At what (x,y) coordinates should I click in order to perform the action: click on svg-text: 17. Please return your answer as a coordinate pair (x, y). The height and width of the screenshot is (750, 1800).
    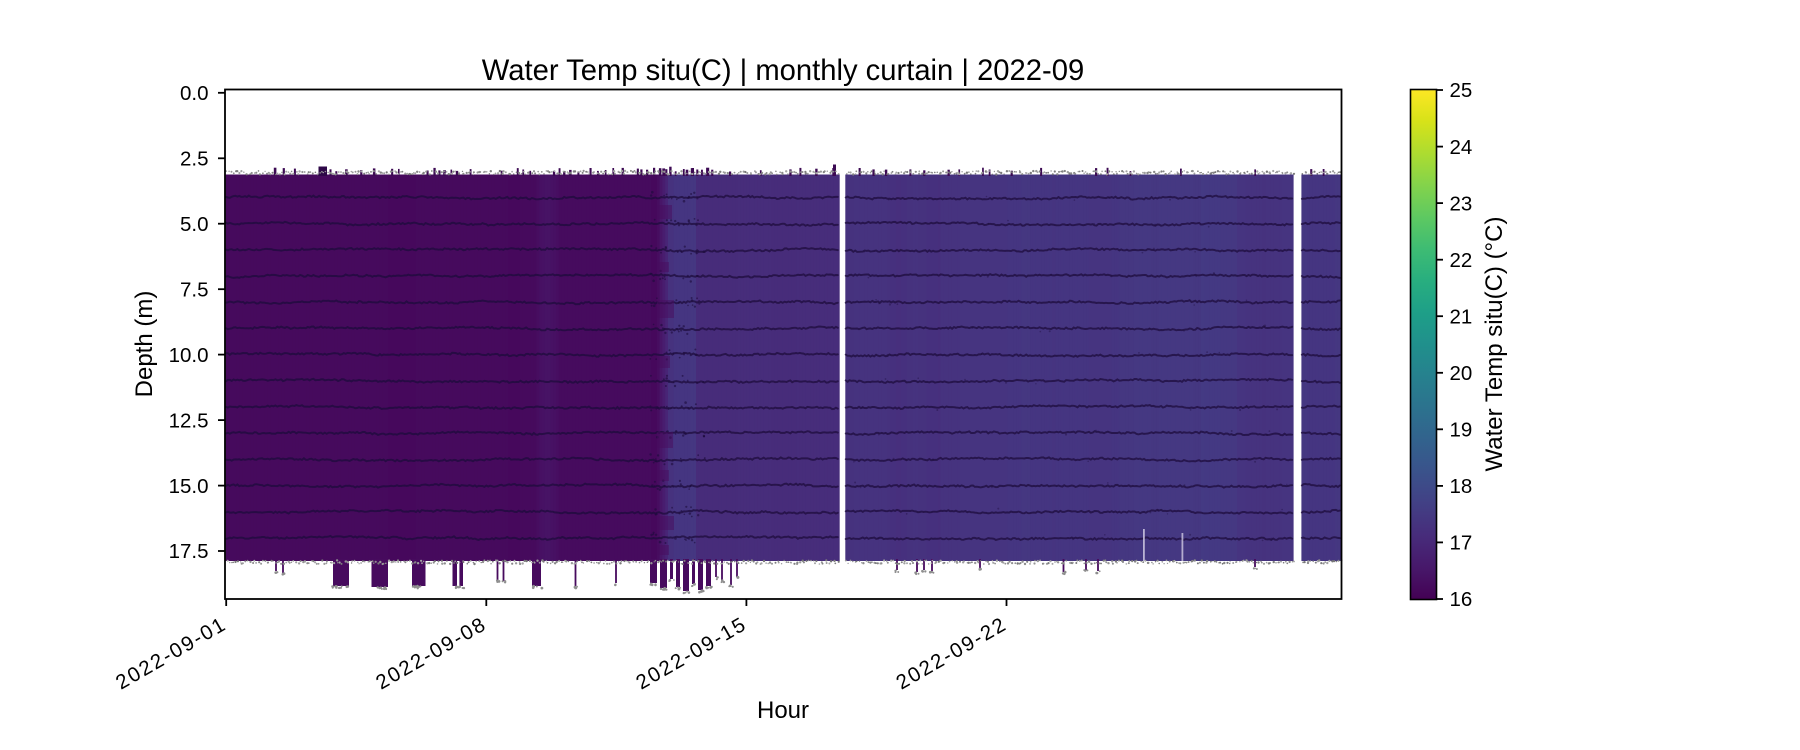
    Looking at the image, I should click on (1461, 543).